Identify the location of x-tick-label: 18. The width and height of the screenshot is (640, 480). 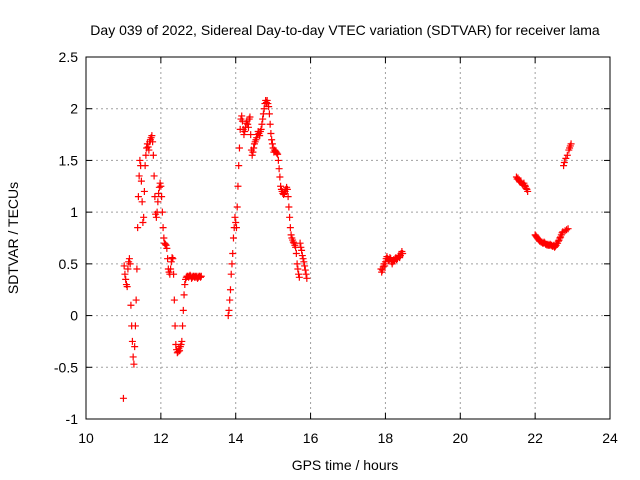
(386, 438).